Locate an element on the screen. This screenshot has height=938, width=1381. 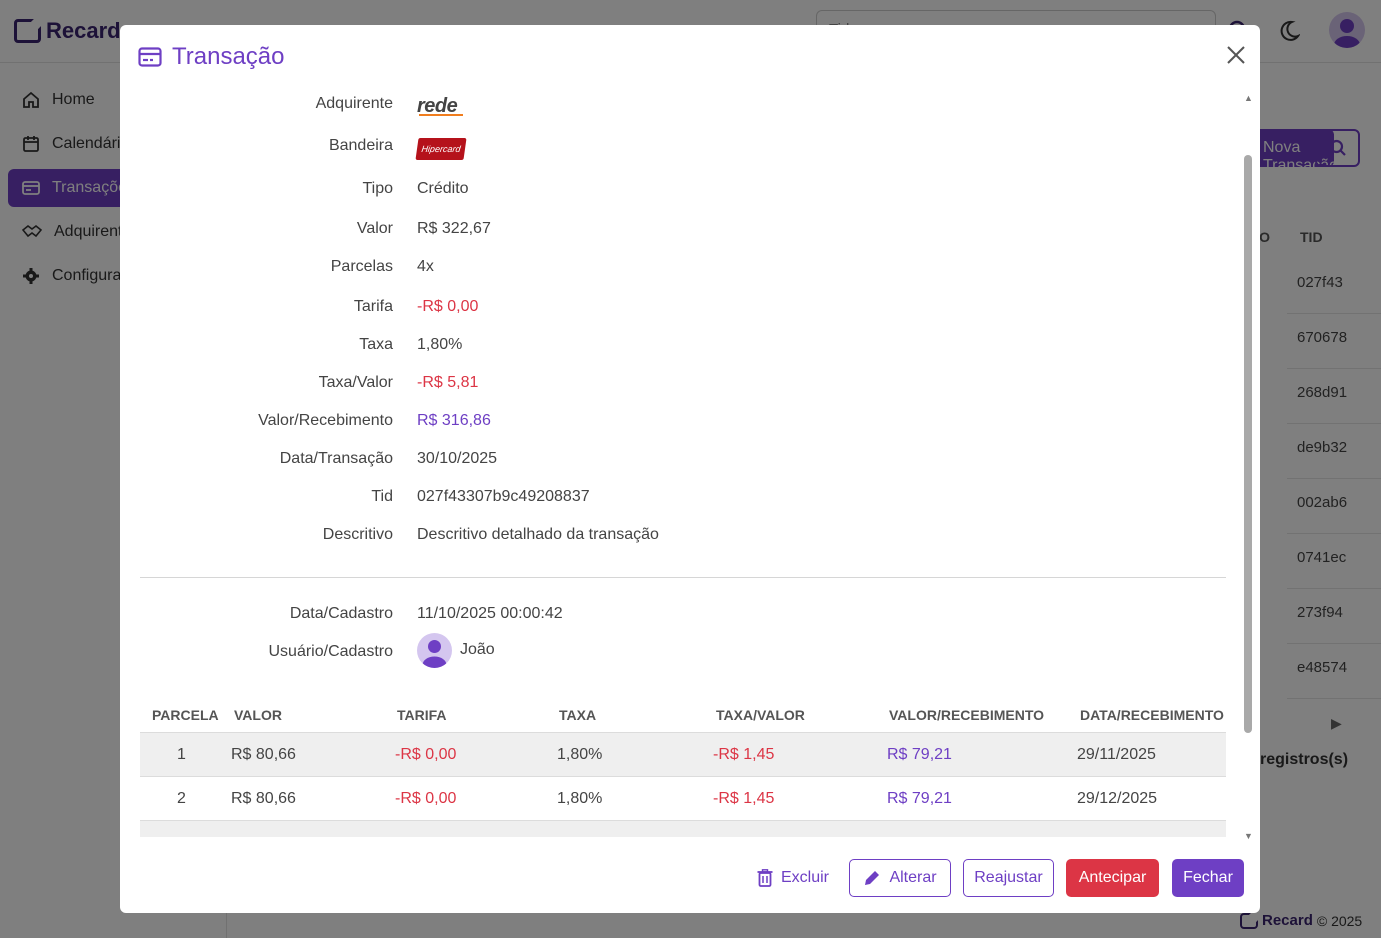
user-name: João is located at coordinates (477, 649).